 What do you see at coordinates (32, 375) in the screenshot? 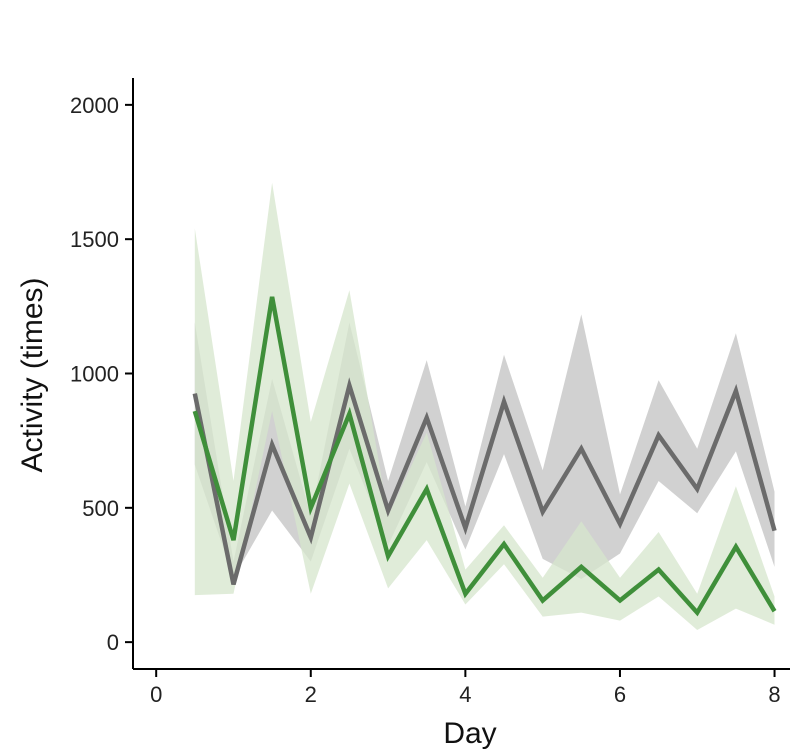
I see `y-axis-title: Activity (times)` at bounding box center [32, 375].